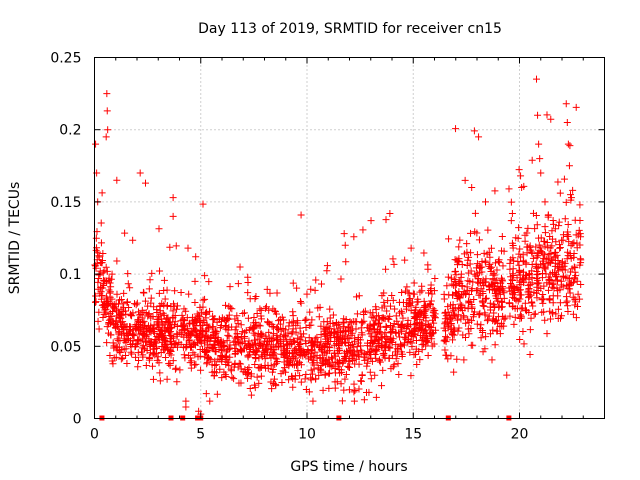 This screenshot has height=480, width=640. Describe the element at coordinates (65, 347) in the screenshot. I see `y-tick-label: 0.05` at that location.